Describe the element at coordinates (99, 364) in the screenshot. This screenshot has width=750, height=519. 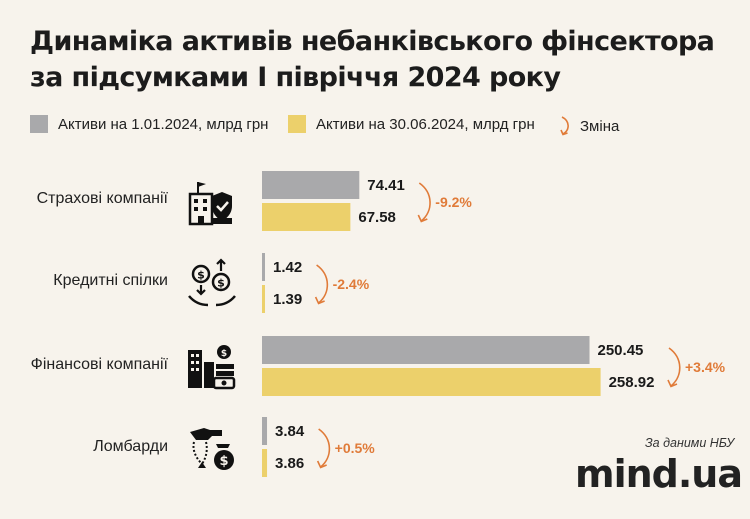
I see `category-label-financial-companies: Фінансові компанії` at that location.